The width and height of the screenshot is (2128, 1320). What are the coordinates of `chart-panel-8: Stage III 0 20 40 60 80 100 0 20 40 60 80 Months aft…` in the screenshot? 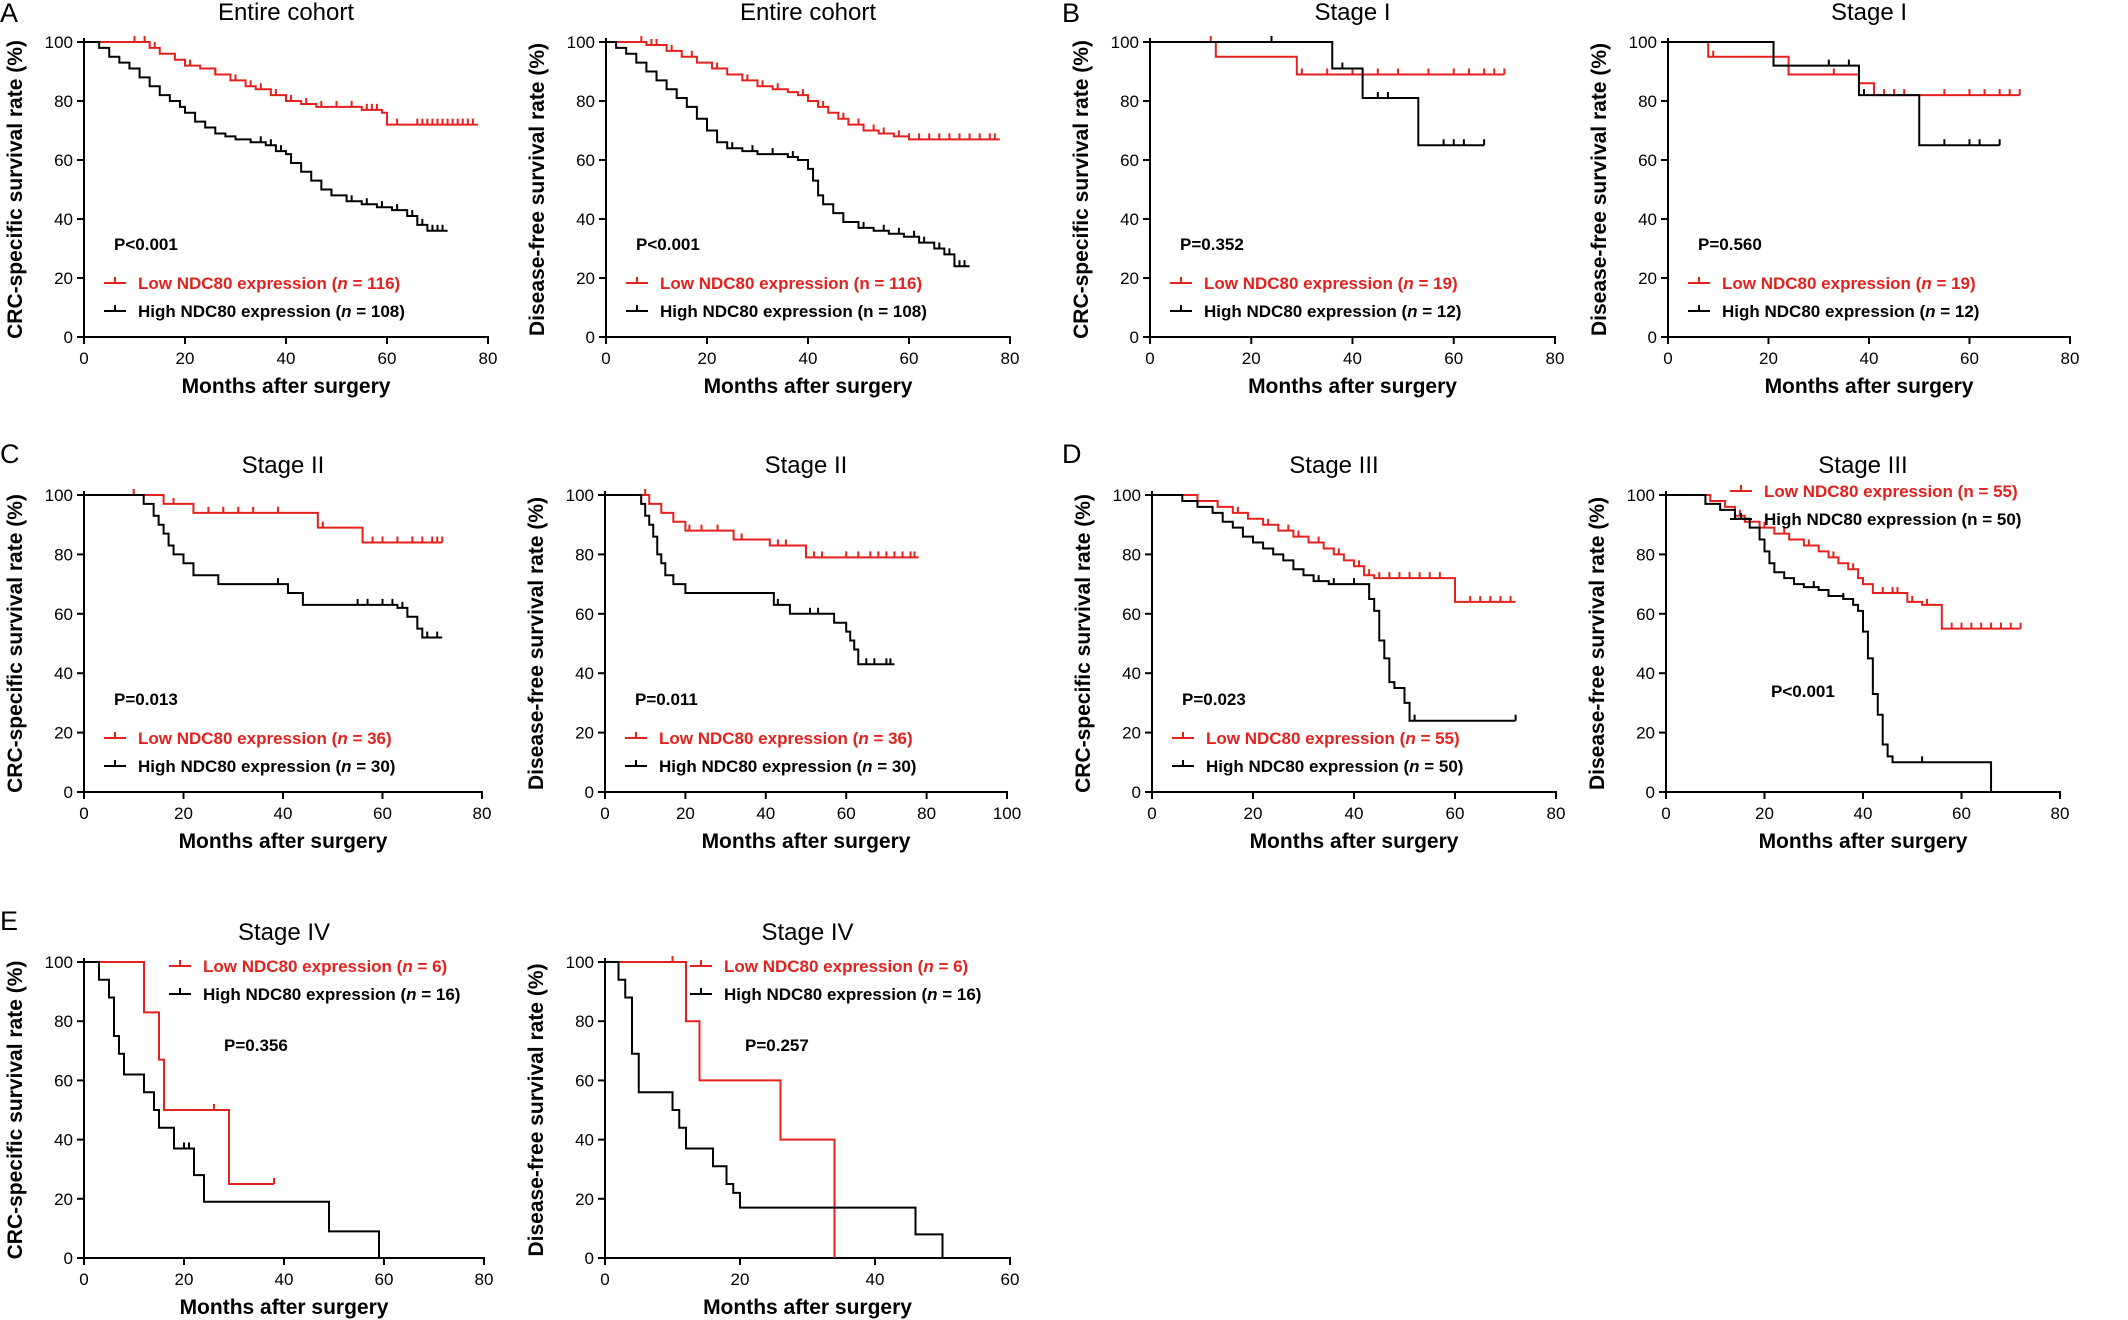 It's located at (1827, 652).